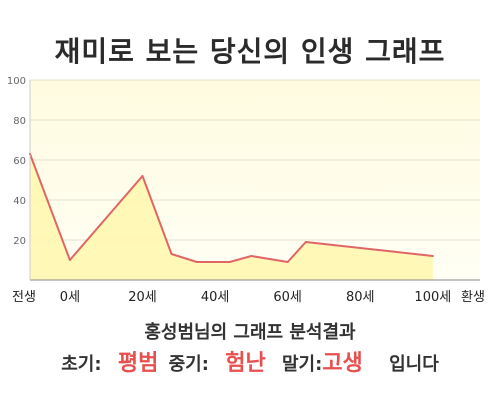 This screenshot has width=500, height=400. What do you see at coordinates (188, 364) in the screenshot?
I see `middle-label: 중기:` at bounding box center [188, 364].